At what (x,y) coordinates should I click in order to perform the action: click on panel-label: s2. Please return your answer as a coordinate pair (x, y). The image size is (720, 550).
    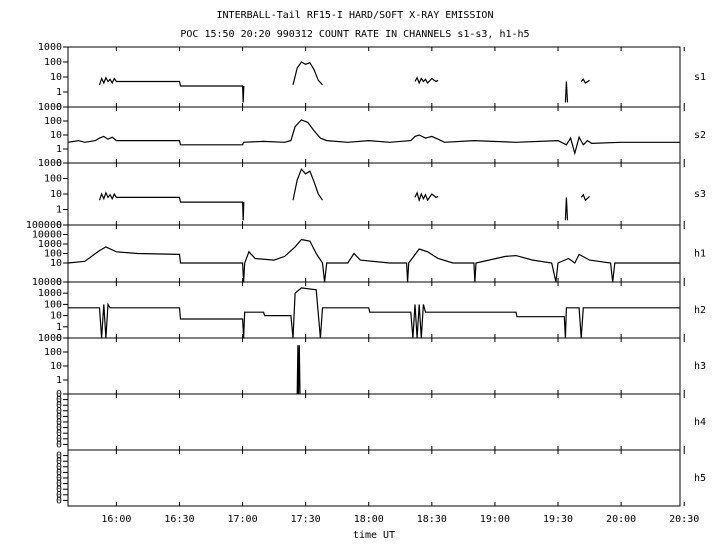
    Looking at the image, I should click on (700, 135).